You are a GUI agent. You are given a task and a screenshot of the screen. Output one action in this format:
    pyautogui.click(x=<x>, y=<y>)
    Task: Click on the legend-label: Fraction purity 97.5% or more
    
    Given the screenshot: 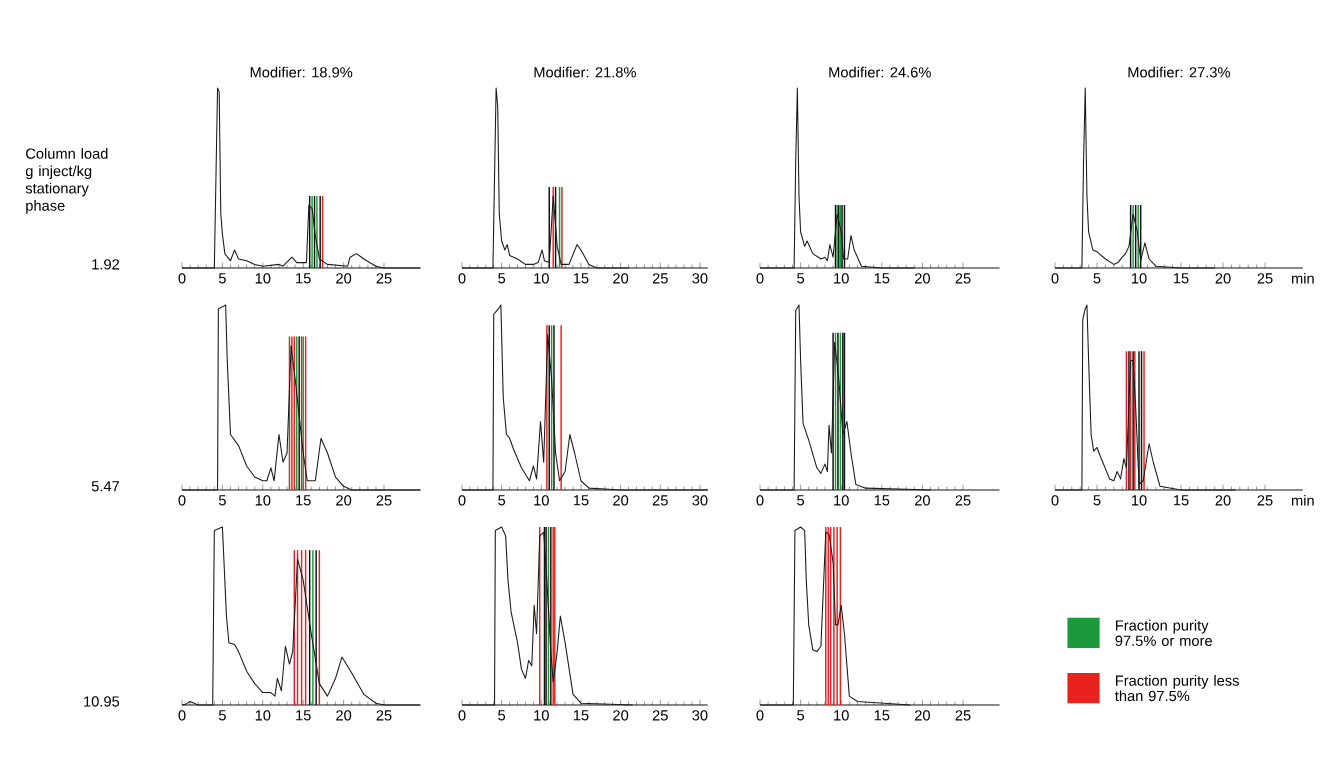 What is the action you would take?
    pyautogui.click(x=1163, y=632)
    